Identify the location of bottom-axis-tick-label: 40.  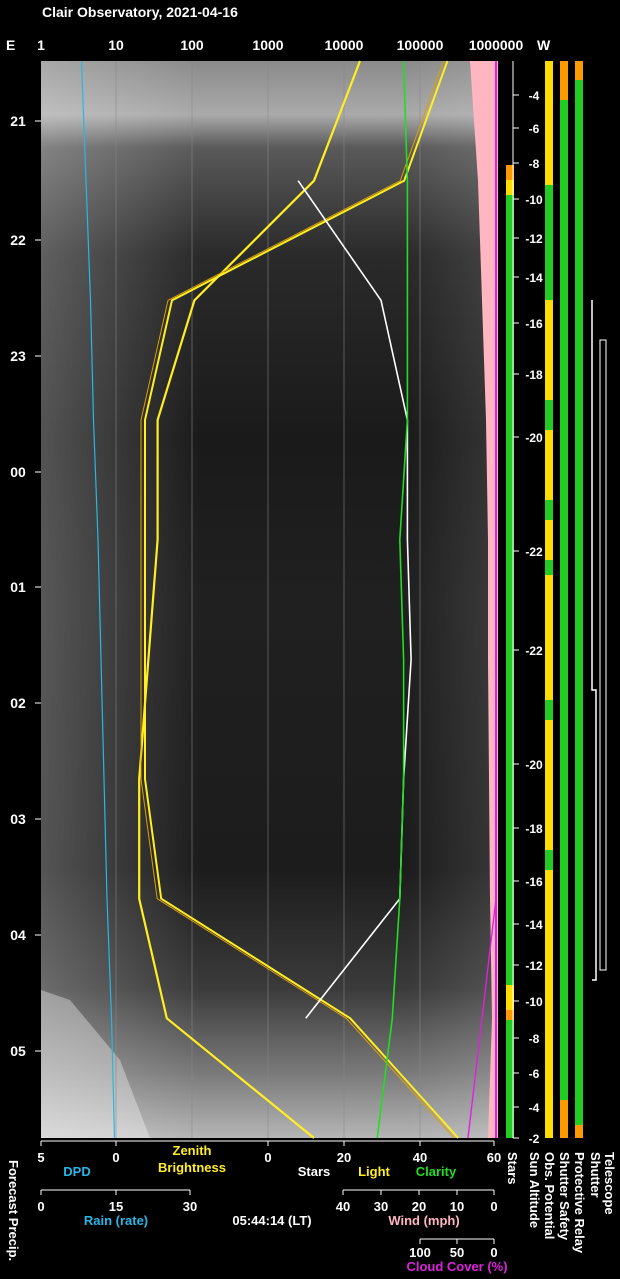
(420, 1157).